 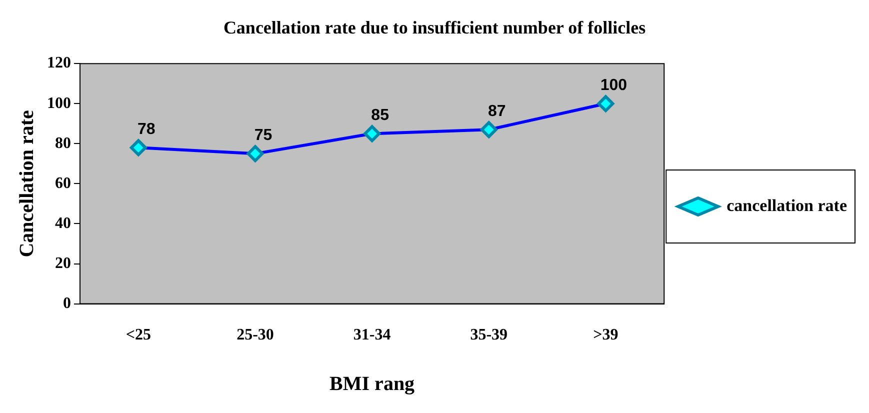 I want to click on data-label: 78, so click(x=147, y=129).